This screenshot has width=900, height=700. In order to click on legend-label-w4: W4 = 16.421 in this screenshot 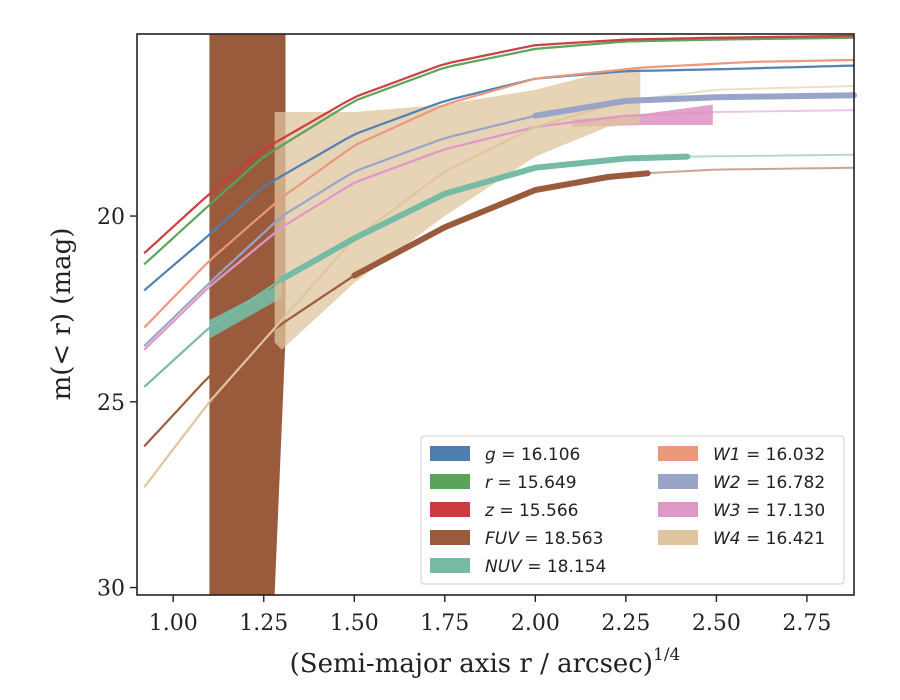, I will do `click(769, 539)`.